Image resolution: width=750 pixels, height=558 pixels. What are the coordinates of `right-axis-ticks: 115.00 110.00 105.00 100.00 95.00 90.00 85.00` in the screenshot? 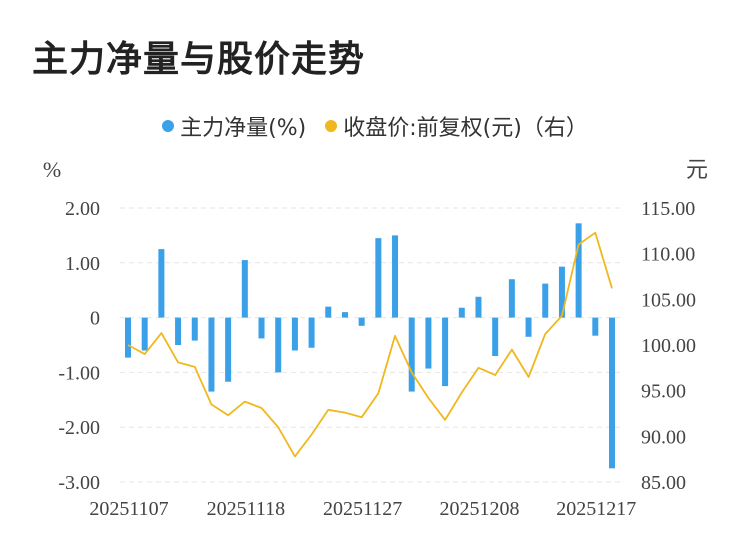 It's located at (668, 346).